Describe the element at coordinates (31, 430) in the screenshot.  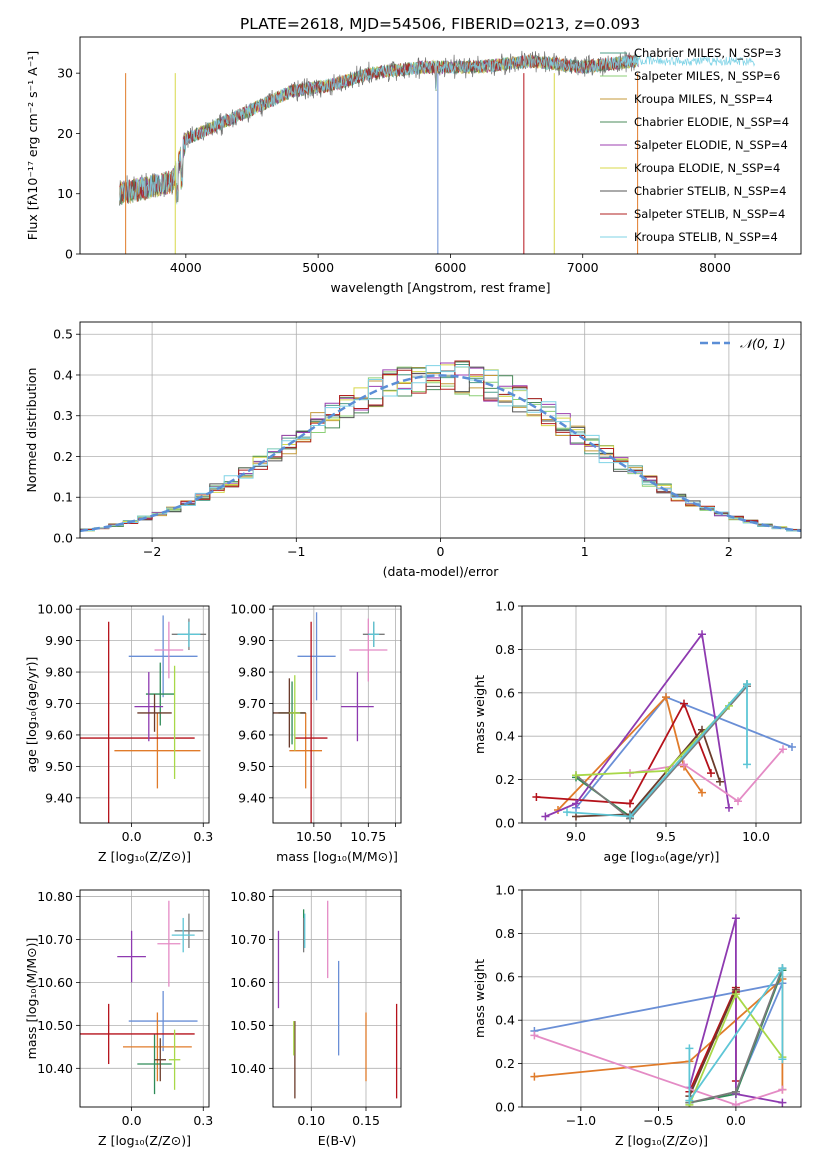
I see `y-axis-label: Normed distribution` at that location.